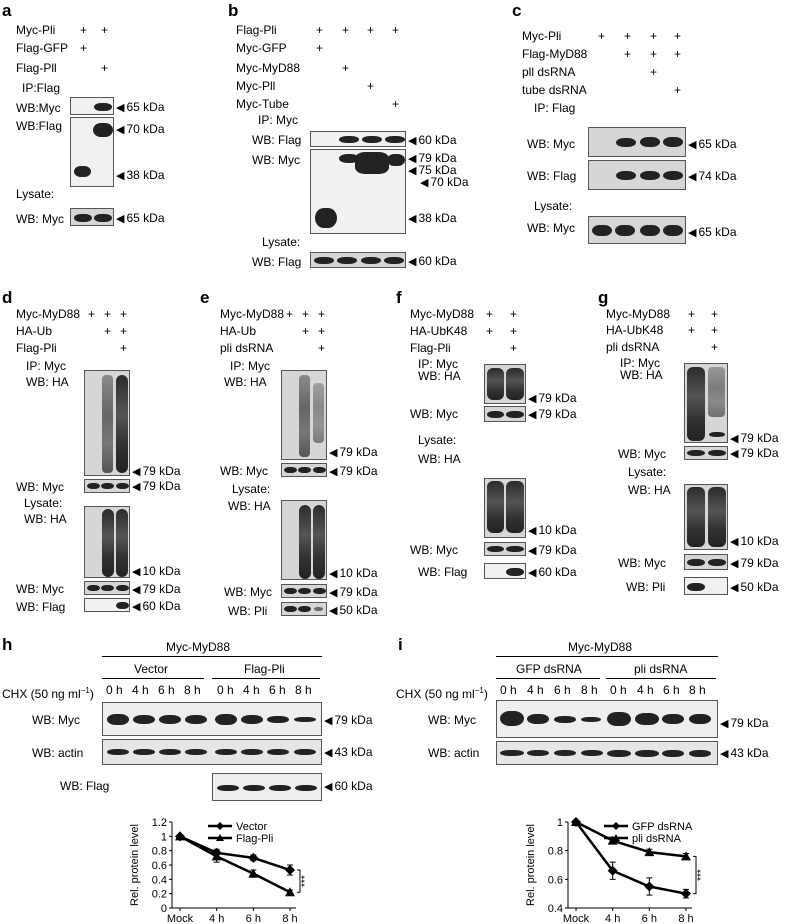 This screenshot has width=788, height=924. I want to click on wb-label: WB: actin, so click(454, 753).